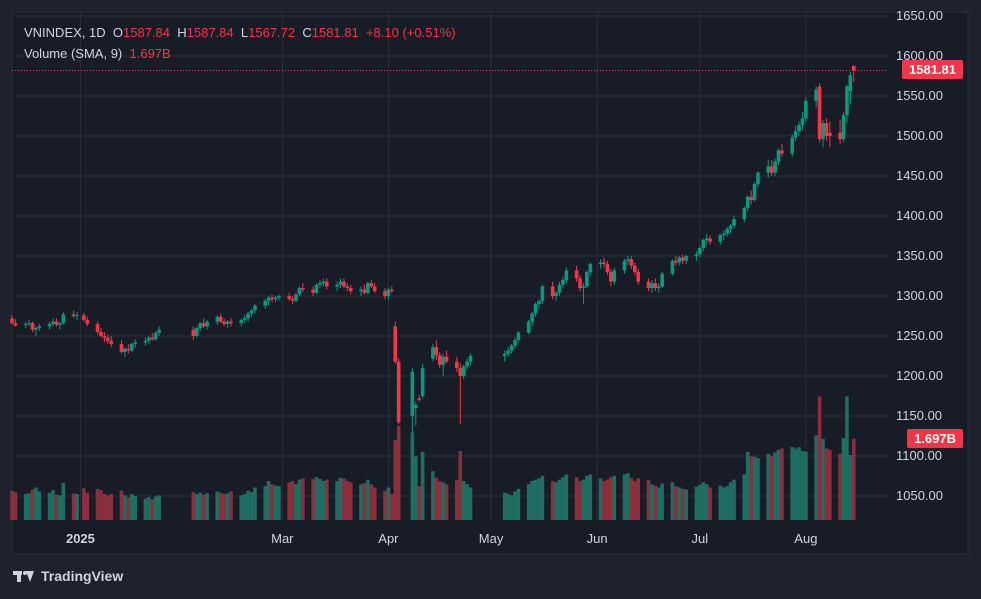 The image size is (981, 599). I want to click on legend-interval: 1D, so click(97, 32).